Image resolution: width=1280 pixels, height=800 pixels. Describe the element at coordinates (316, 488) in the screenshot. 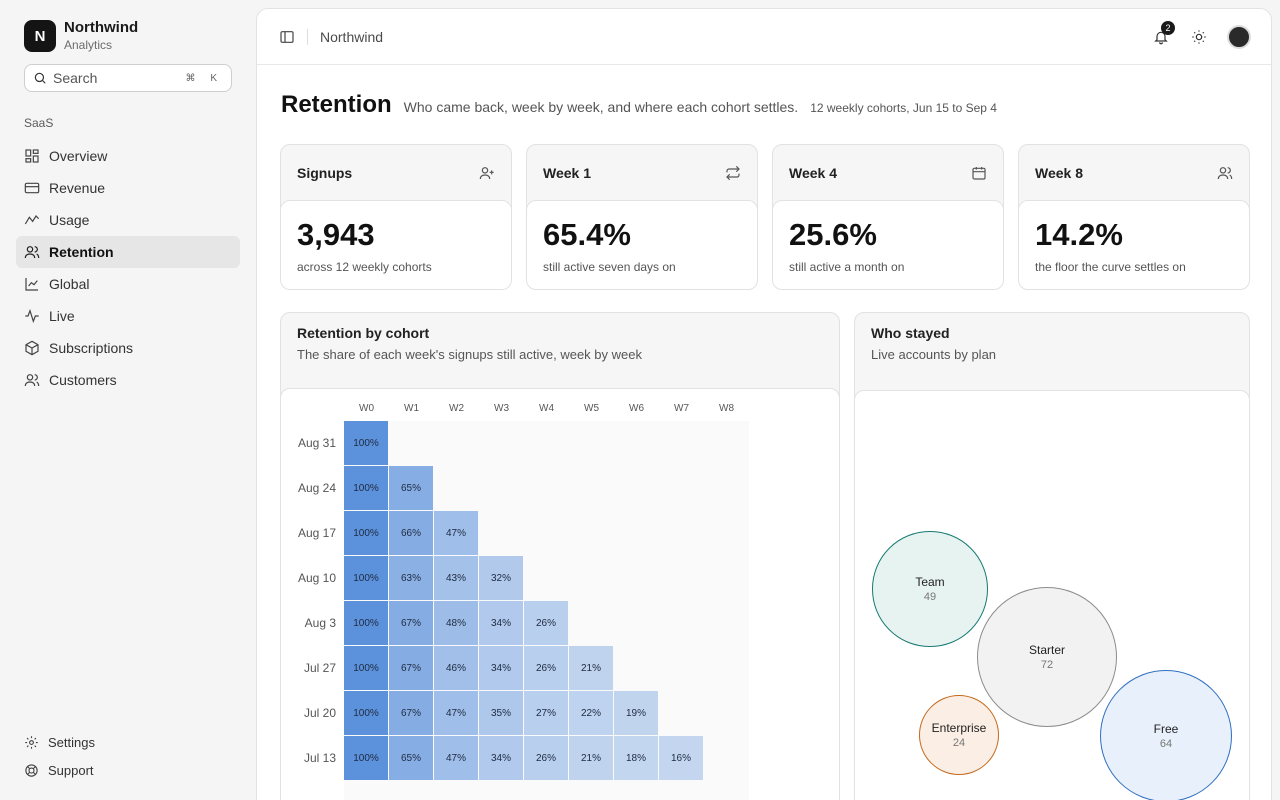

I see `heatmap-row-label: Aug 24` at that location.